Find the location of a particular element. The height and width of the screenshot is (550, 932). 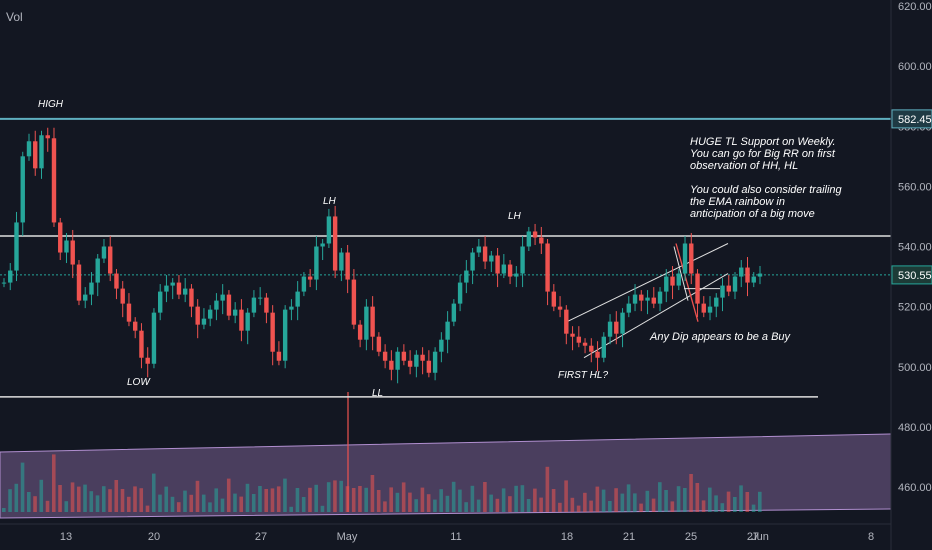

x-tick-label: May is located at coordinates (347, 537).